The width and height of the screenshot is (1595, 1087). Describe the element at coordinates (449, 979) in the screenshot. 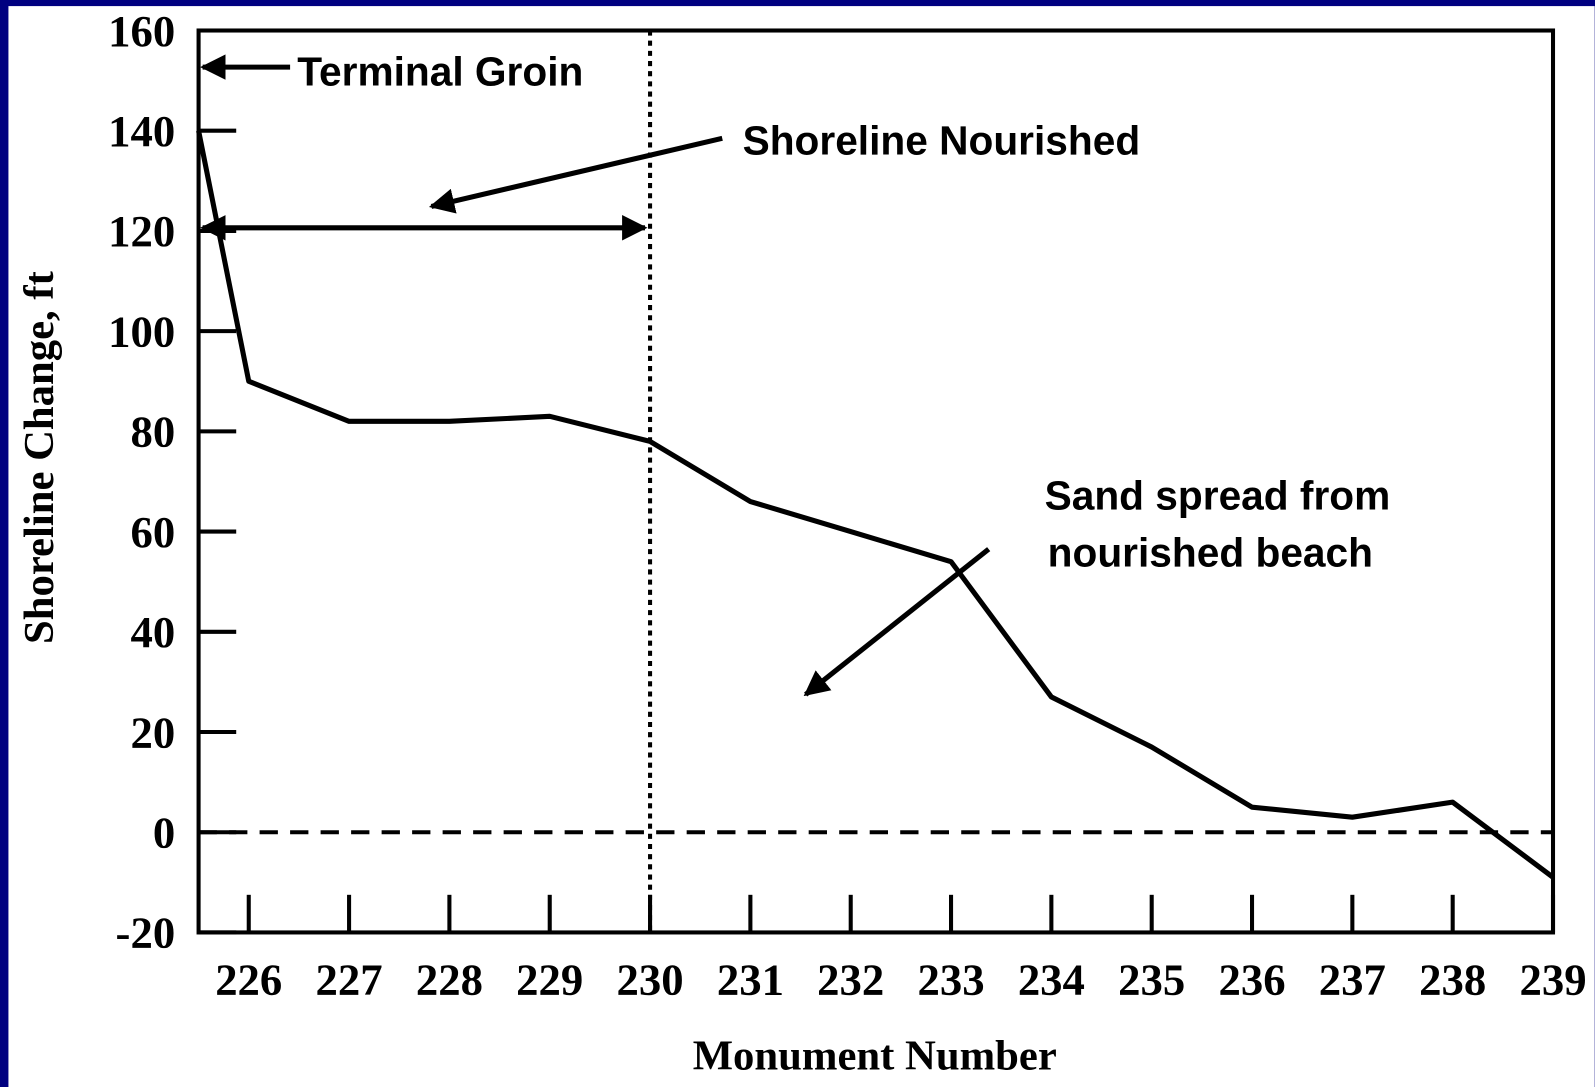

I see `x-tick-label: 228` at that location.